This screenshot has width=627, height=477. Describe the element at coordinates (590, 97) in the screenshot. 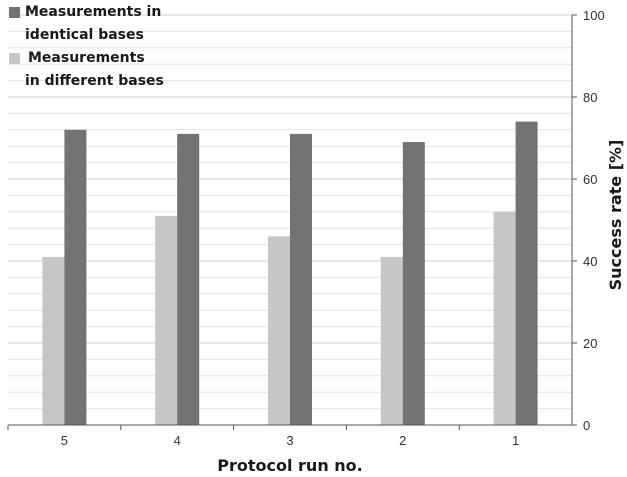

I see `y-tick-label: 80` at that location.